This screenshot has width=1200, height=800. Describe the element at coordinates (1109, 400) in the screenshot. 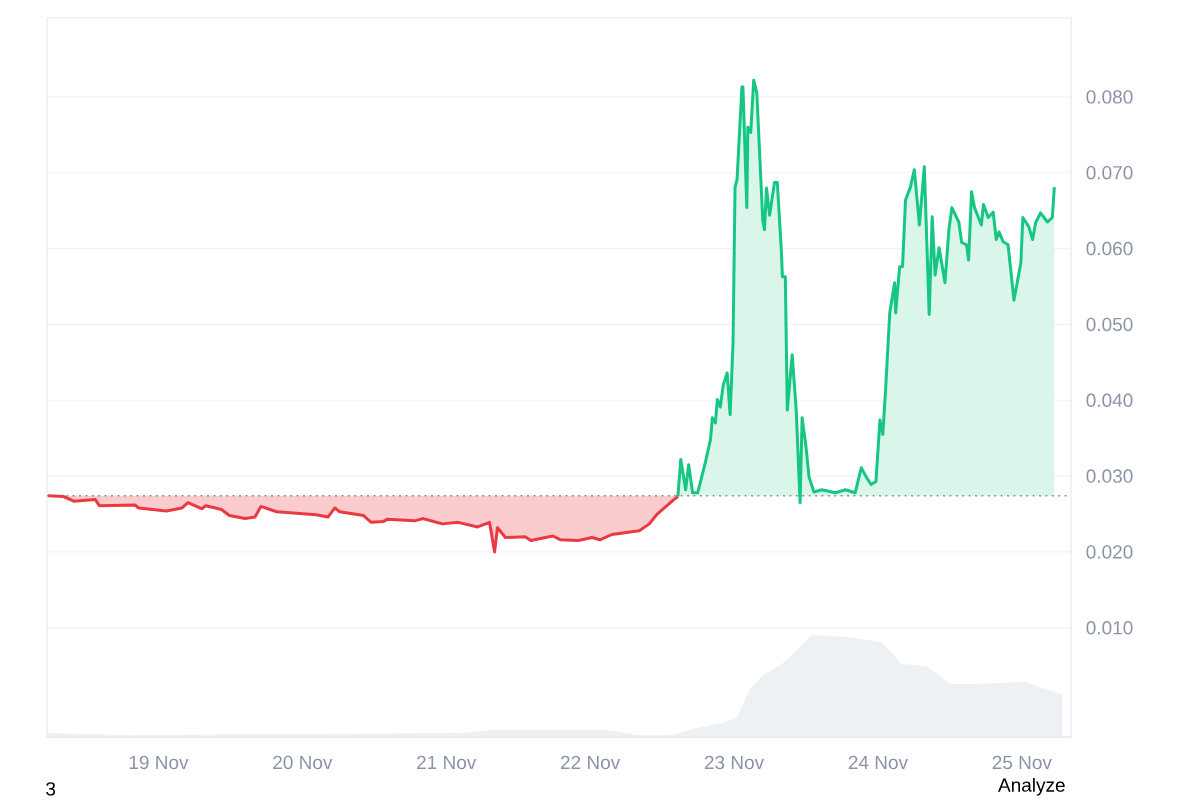

I see `y-tick-label: 0.040` at that location.